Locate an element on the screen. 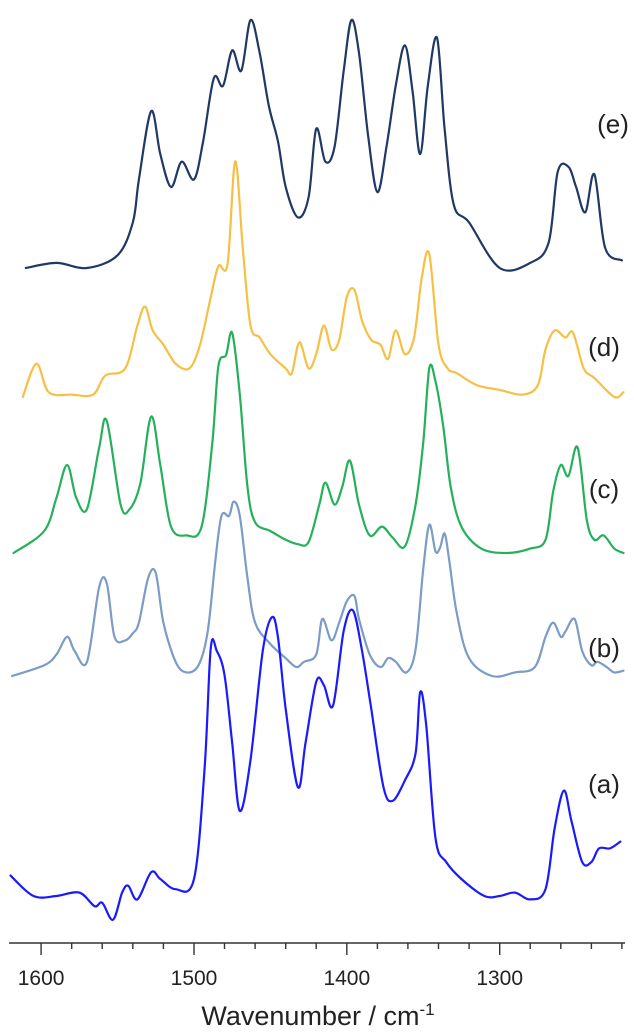 The image size is (634, 1034). trace-label-e: (e) is located at coordinates (613, 124).